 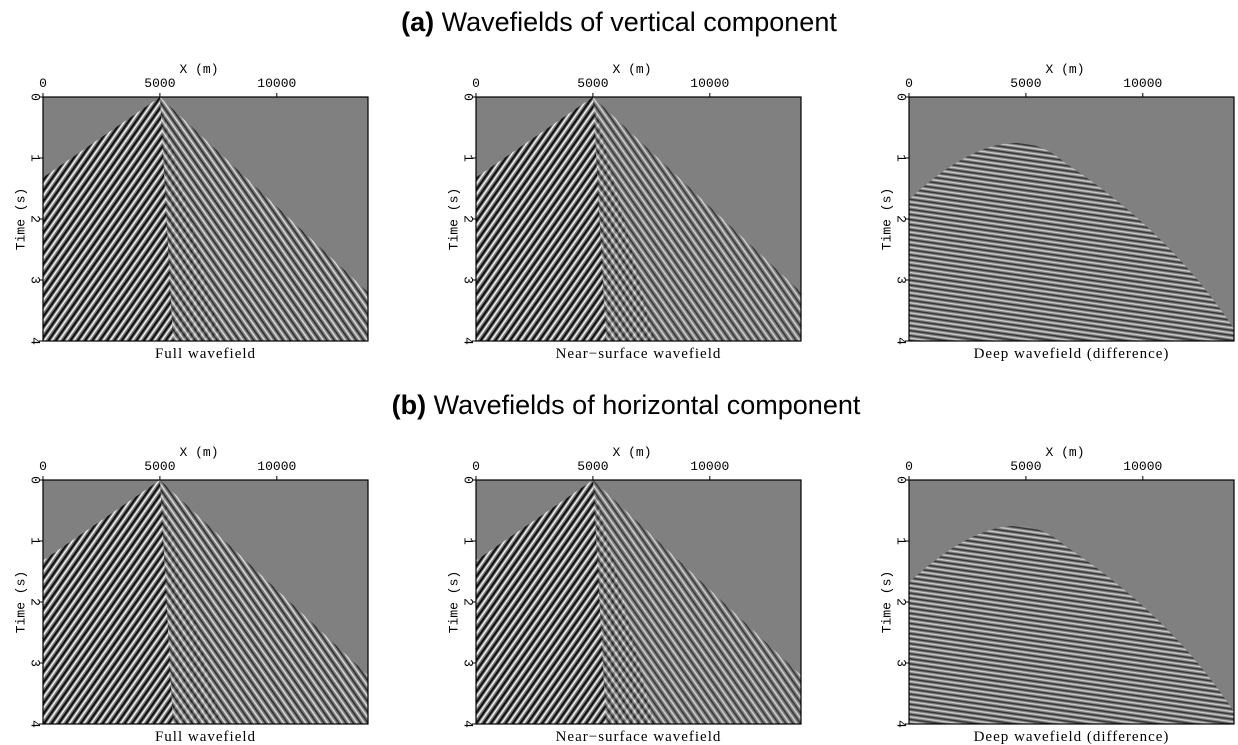 I want to click on section-title: (a) Wavefields of vertical component, so click(x=619, y=22).